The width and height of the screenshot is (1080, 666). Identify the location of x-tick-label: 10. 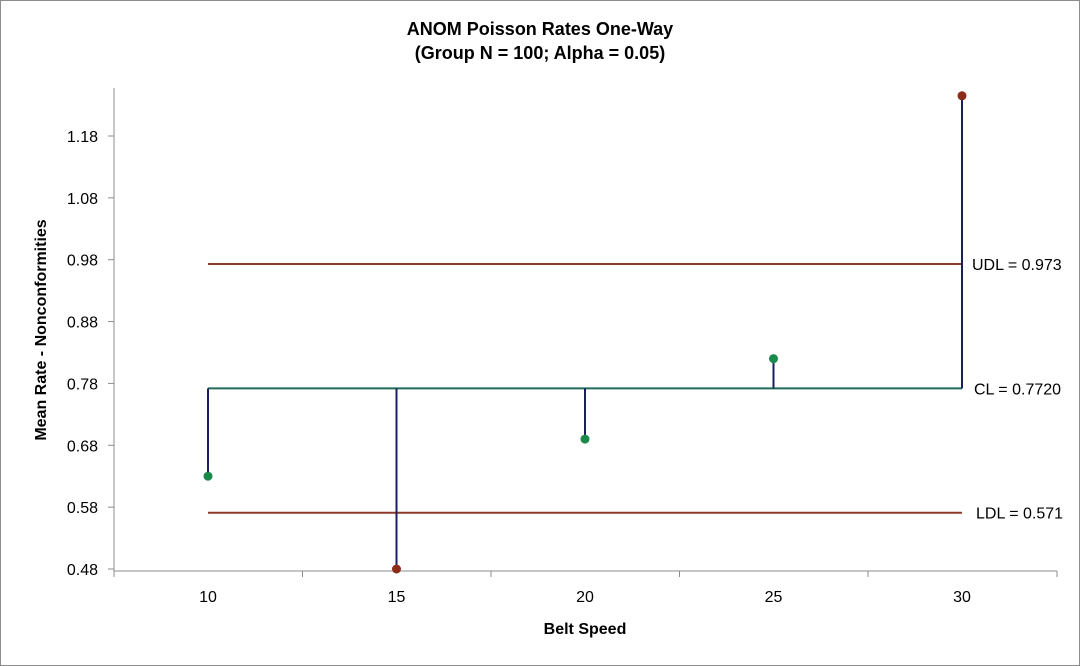
(208, 597).